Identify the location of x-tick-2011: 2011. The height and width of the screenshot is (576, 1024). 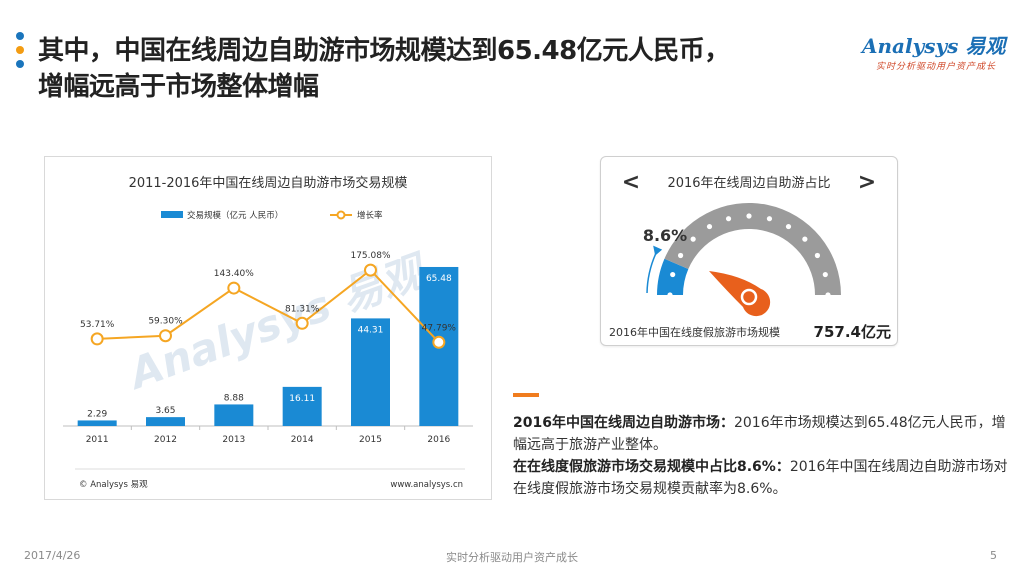
(97, 440).